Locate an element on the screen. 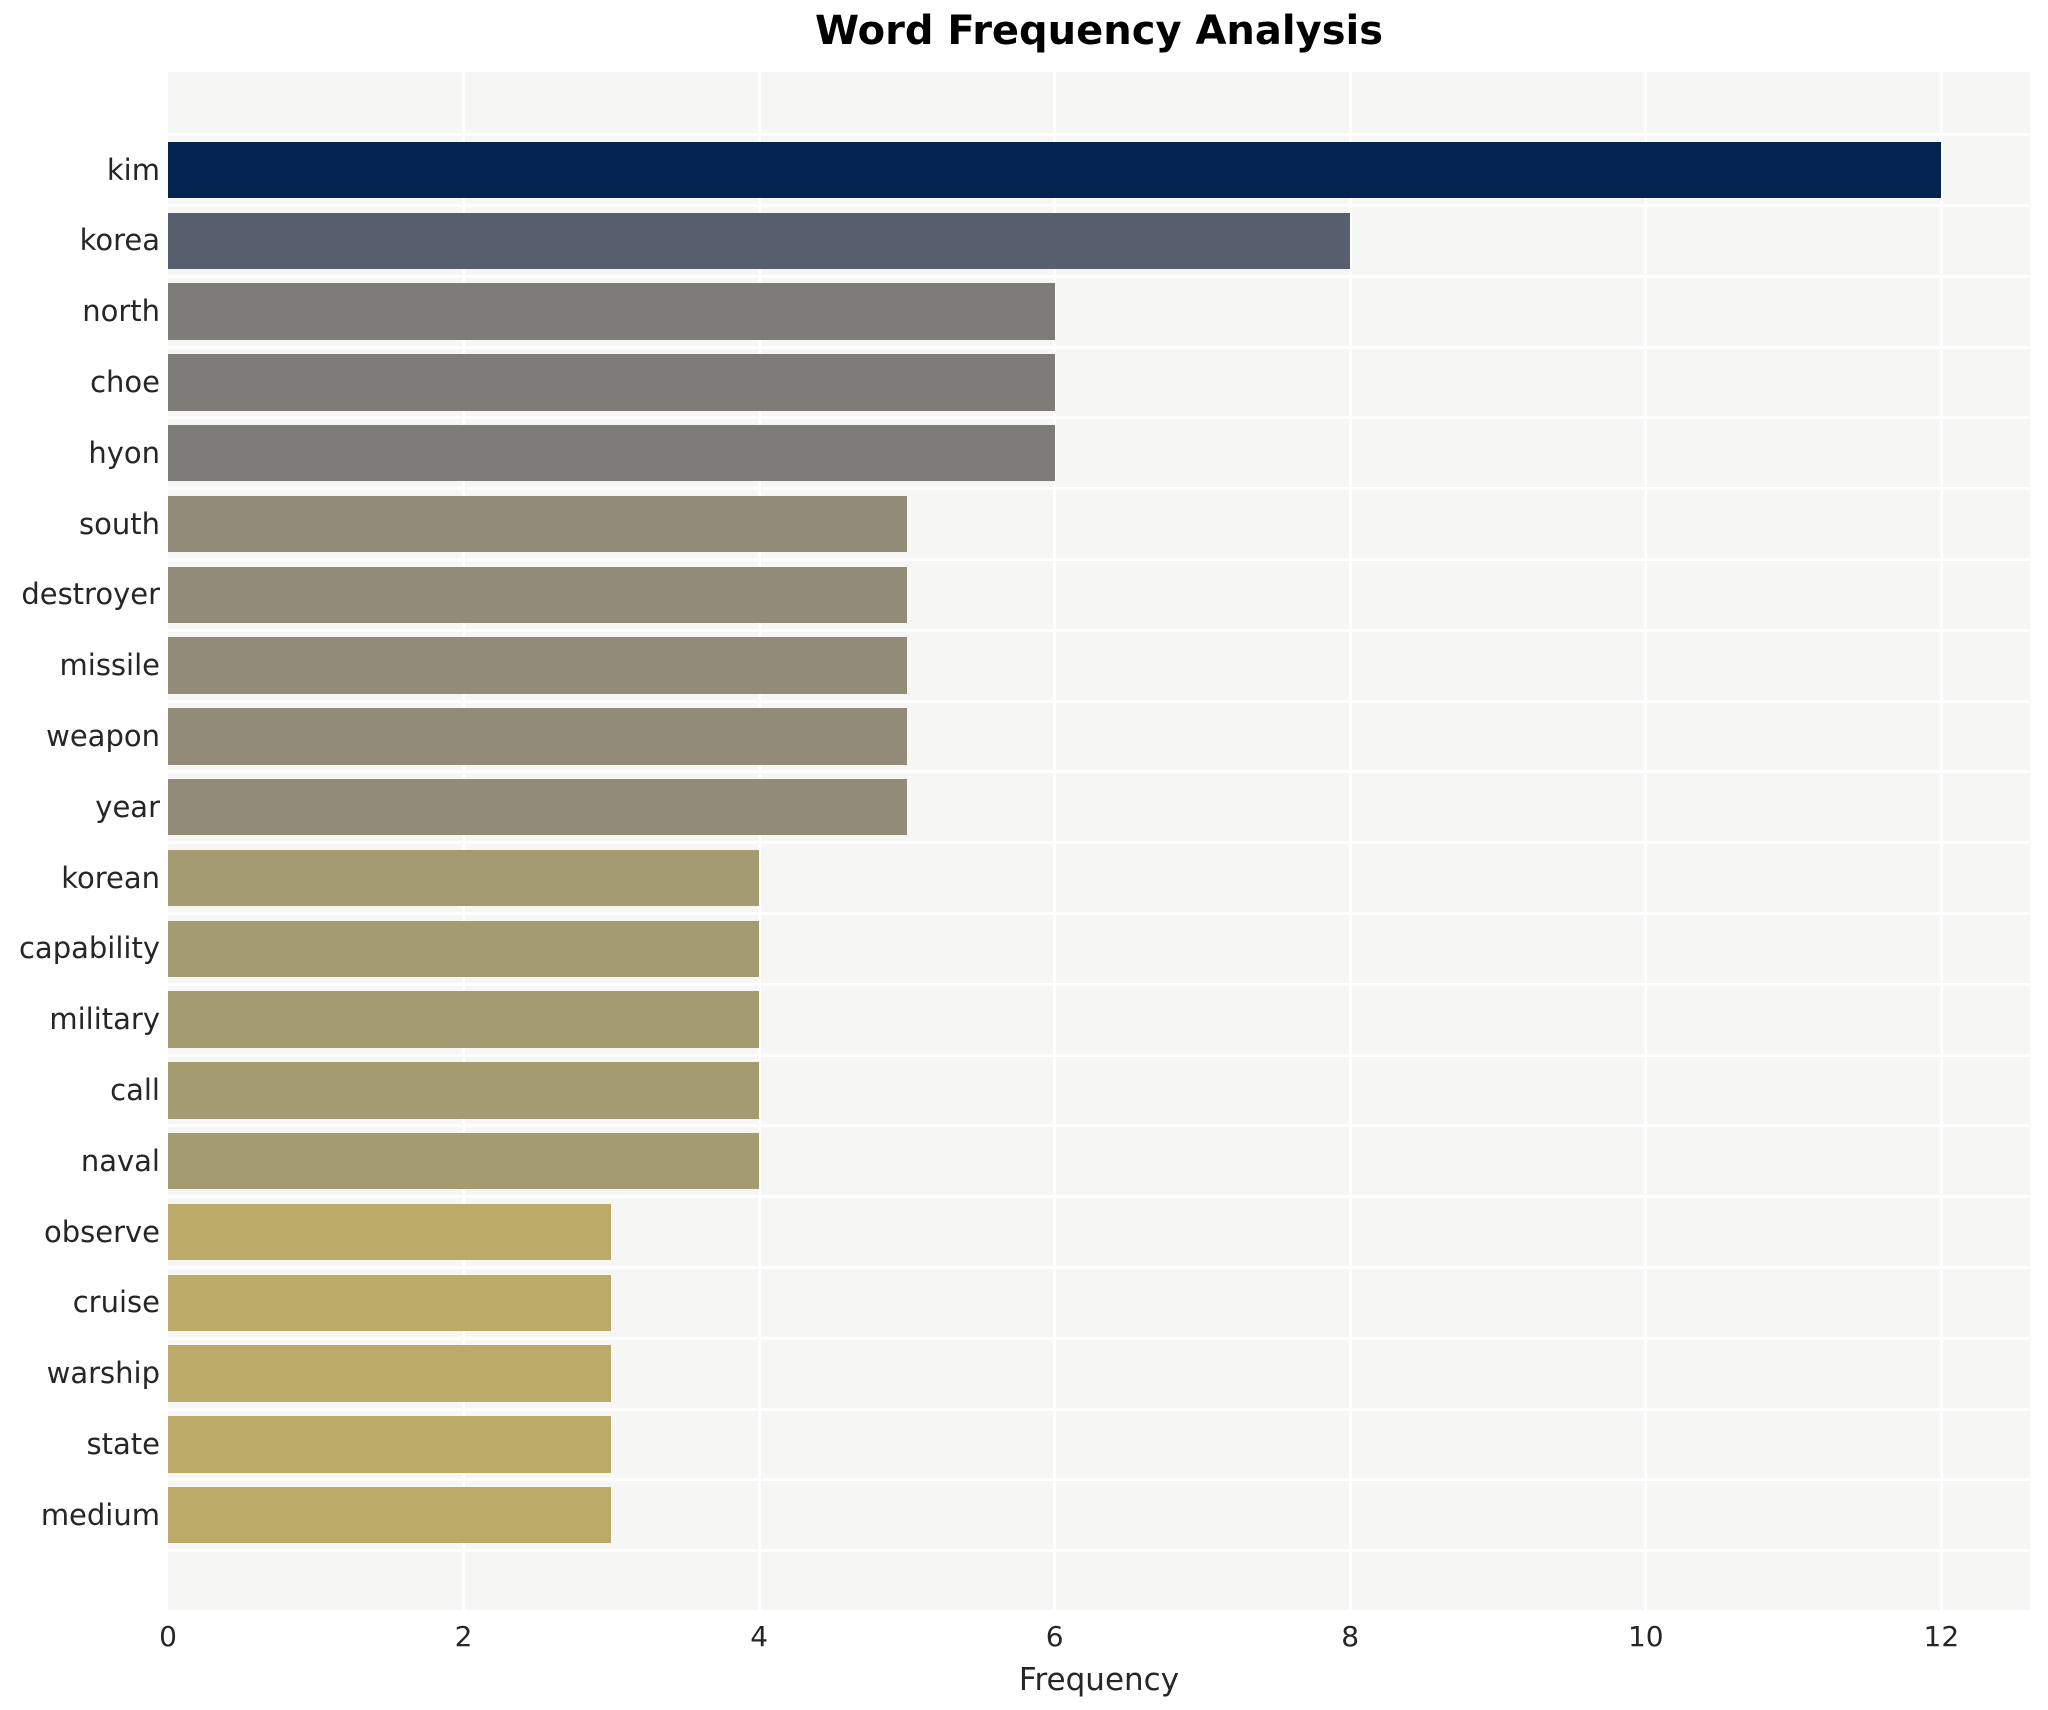 The height and width of the screenshot is (1710, 2048). x-tick-label-6: 6 is located at coordinates (1054, 1636).